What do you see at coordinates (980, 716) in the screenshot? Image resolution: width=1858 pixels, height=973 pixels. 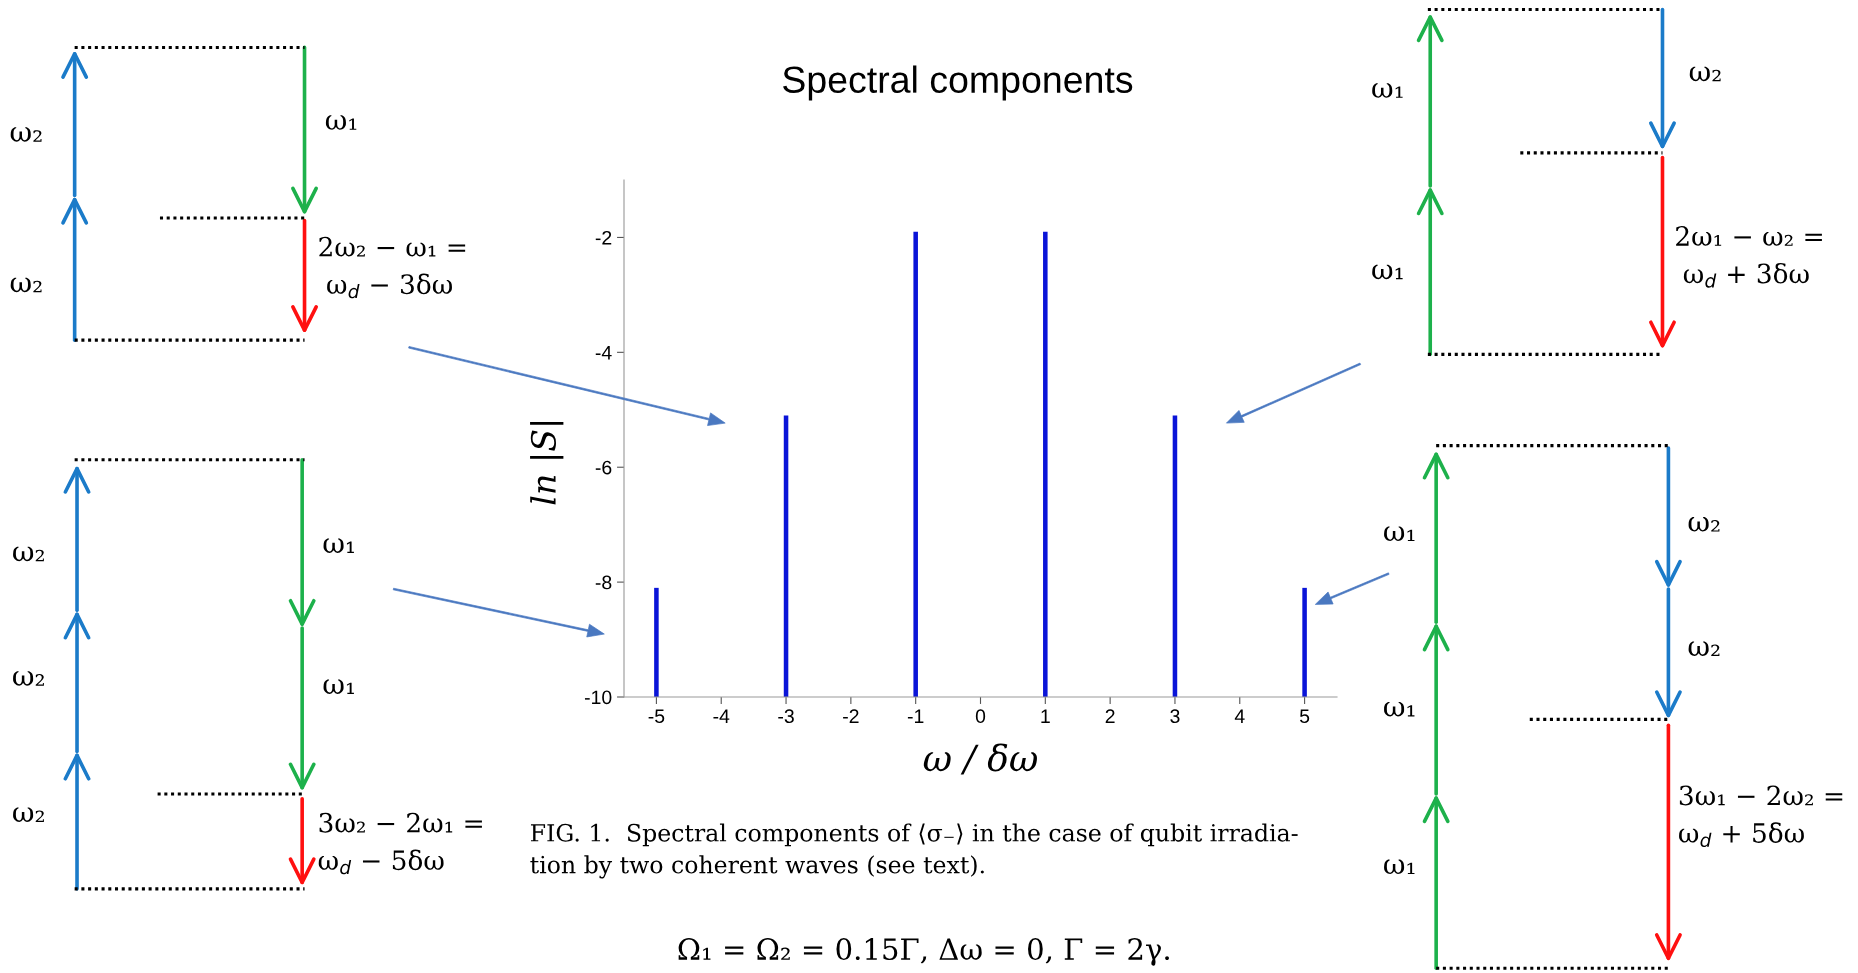 I see `x-tick-label: 0` at bounding box center [980, 716].